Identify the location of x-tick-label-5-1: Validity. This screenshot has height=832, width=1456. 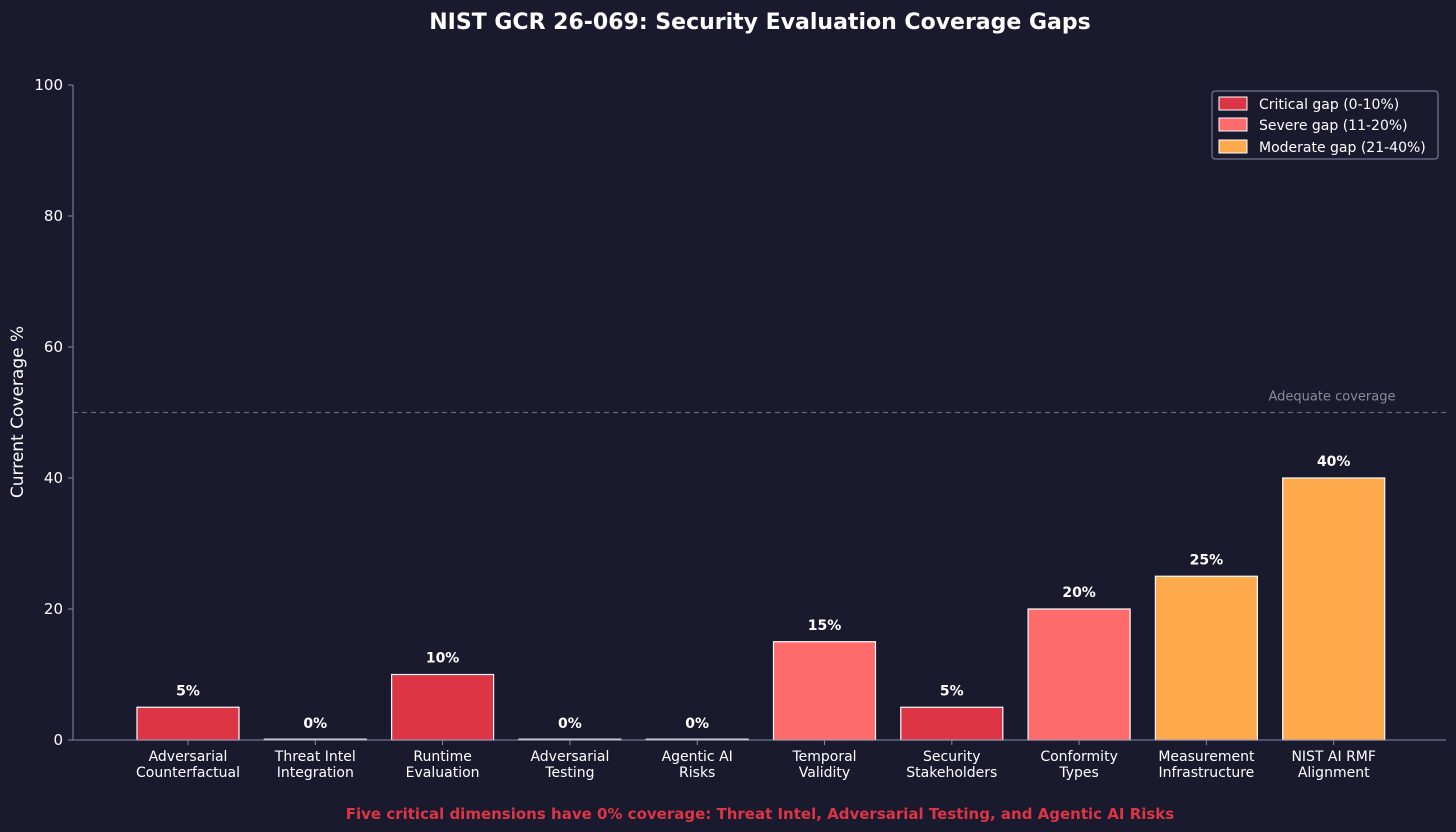
(824, 773).